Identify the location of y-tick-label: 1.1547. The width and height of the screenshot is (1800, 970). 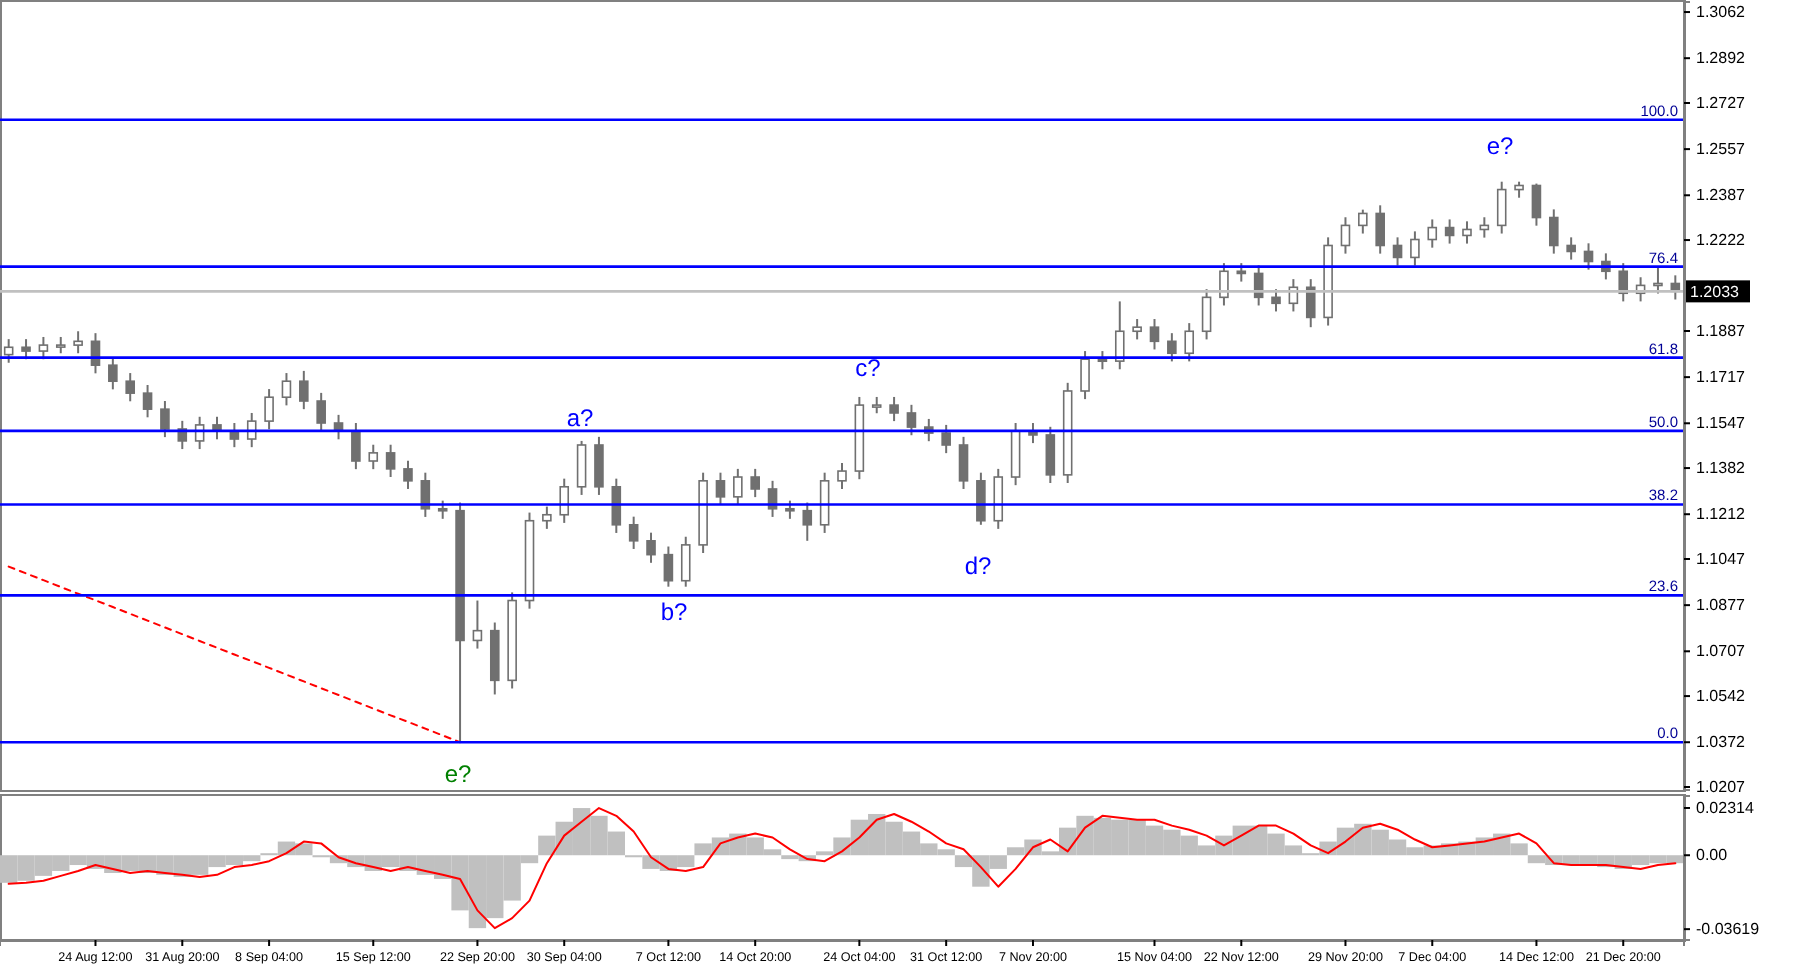
(1721, 423).